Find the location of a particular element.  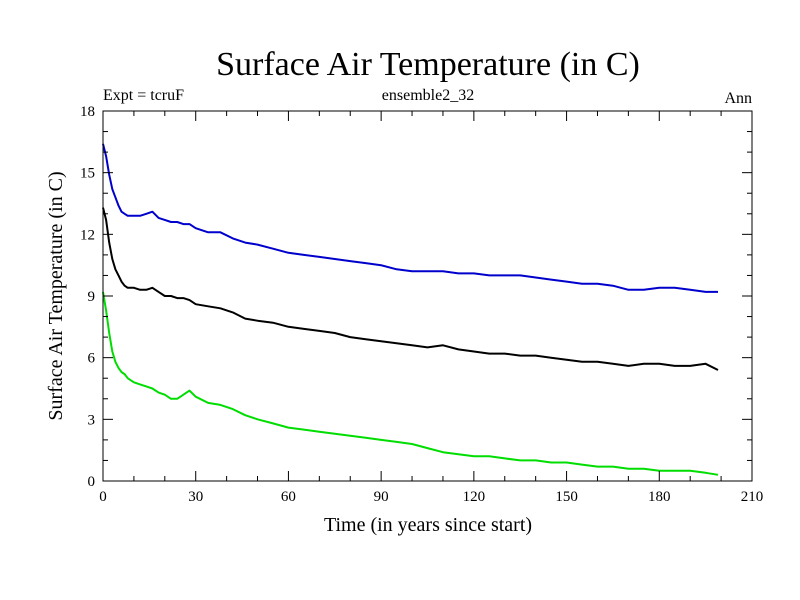

x-tick-label: 120 is located at coordinates (474, 497).